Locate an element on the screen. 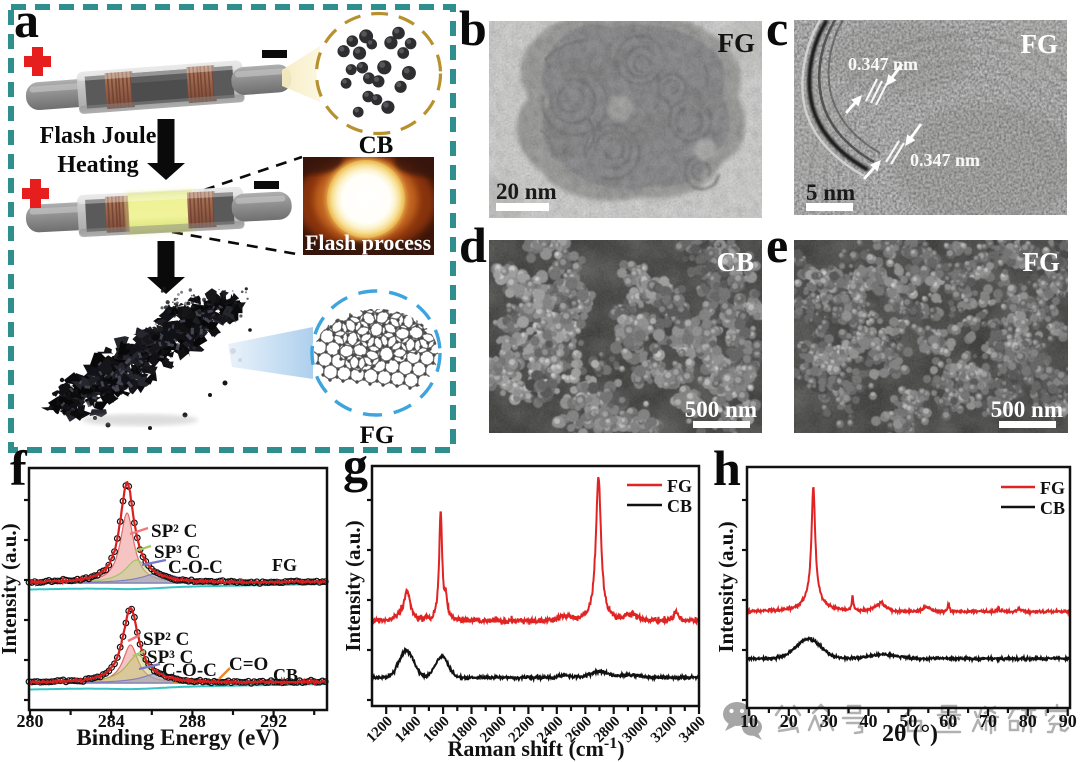 The width and height of the screenshot is (1080, 762). svg-text: a is located at coordinates (26, 24).